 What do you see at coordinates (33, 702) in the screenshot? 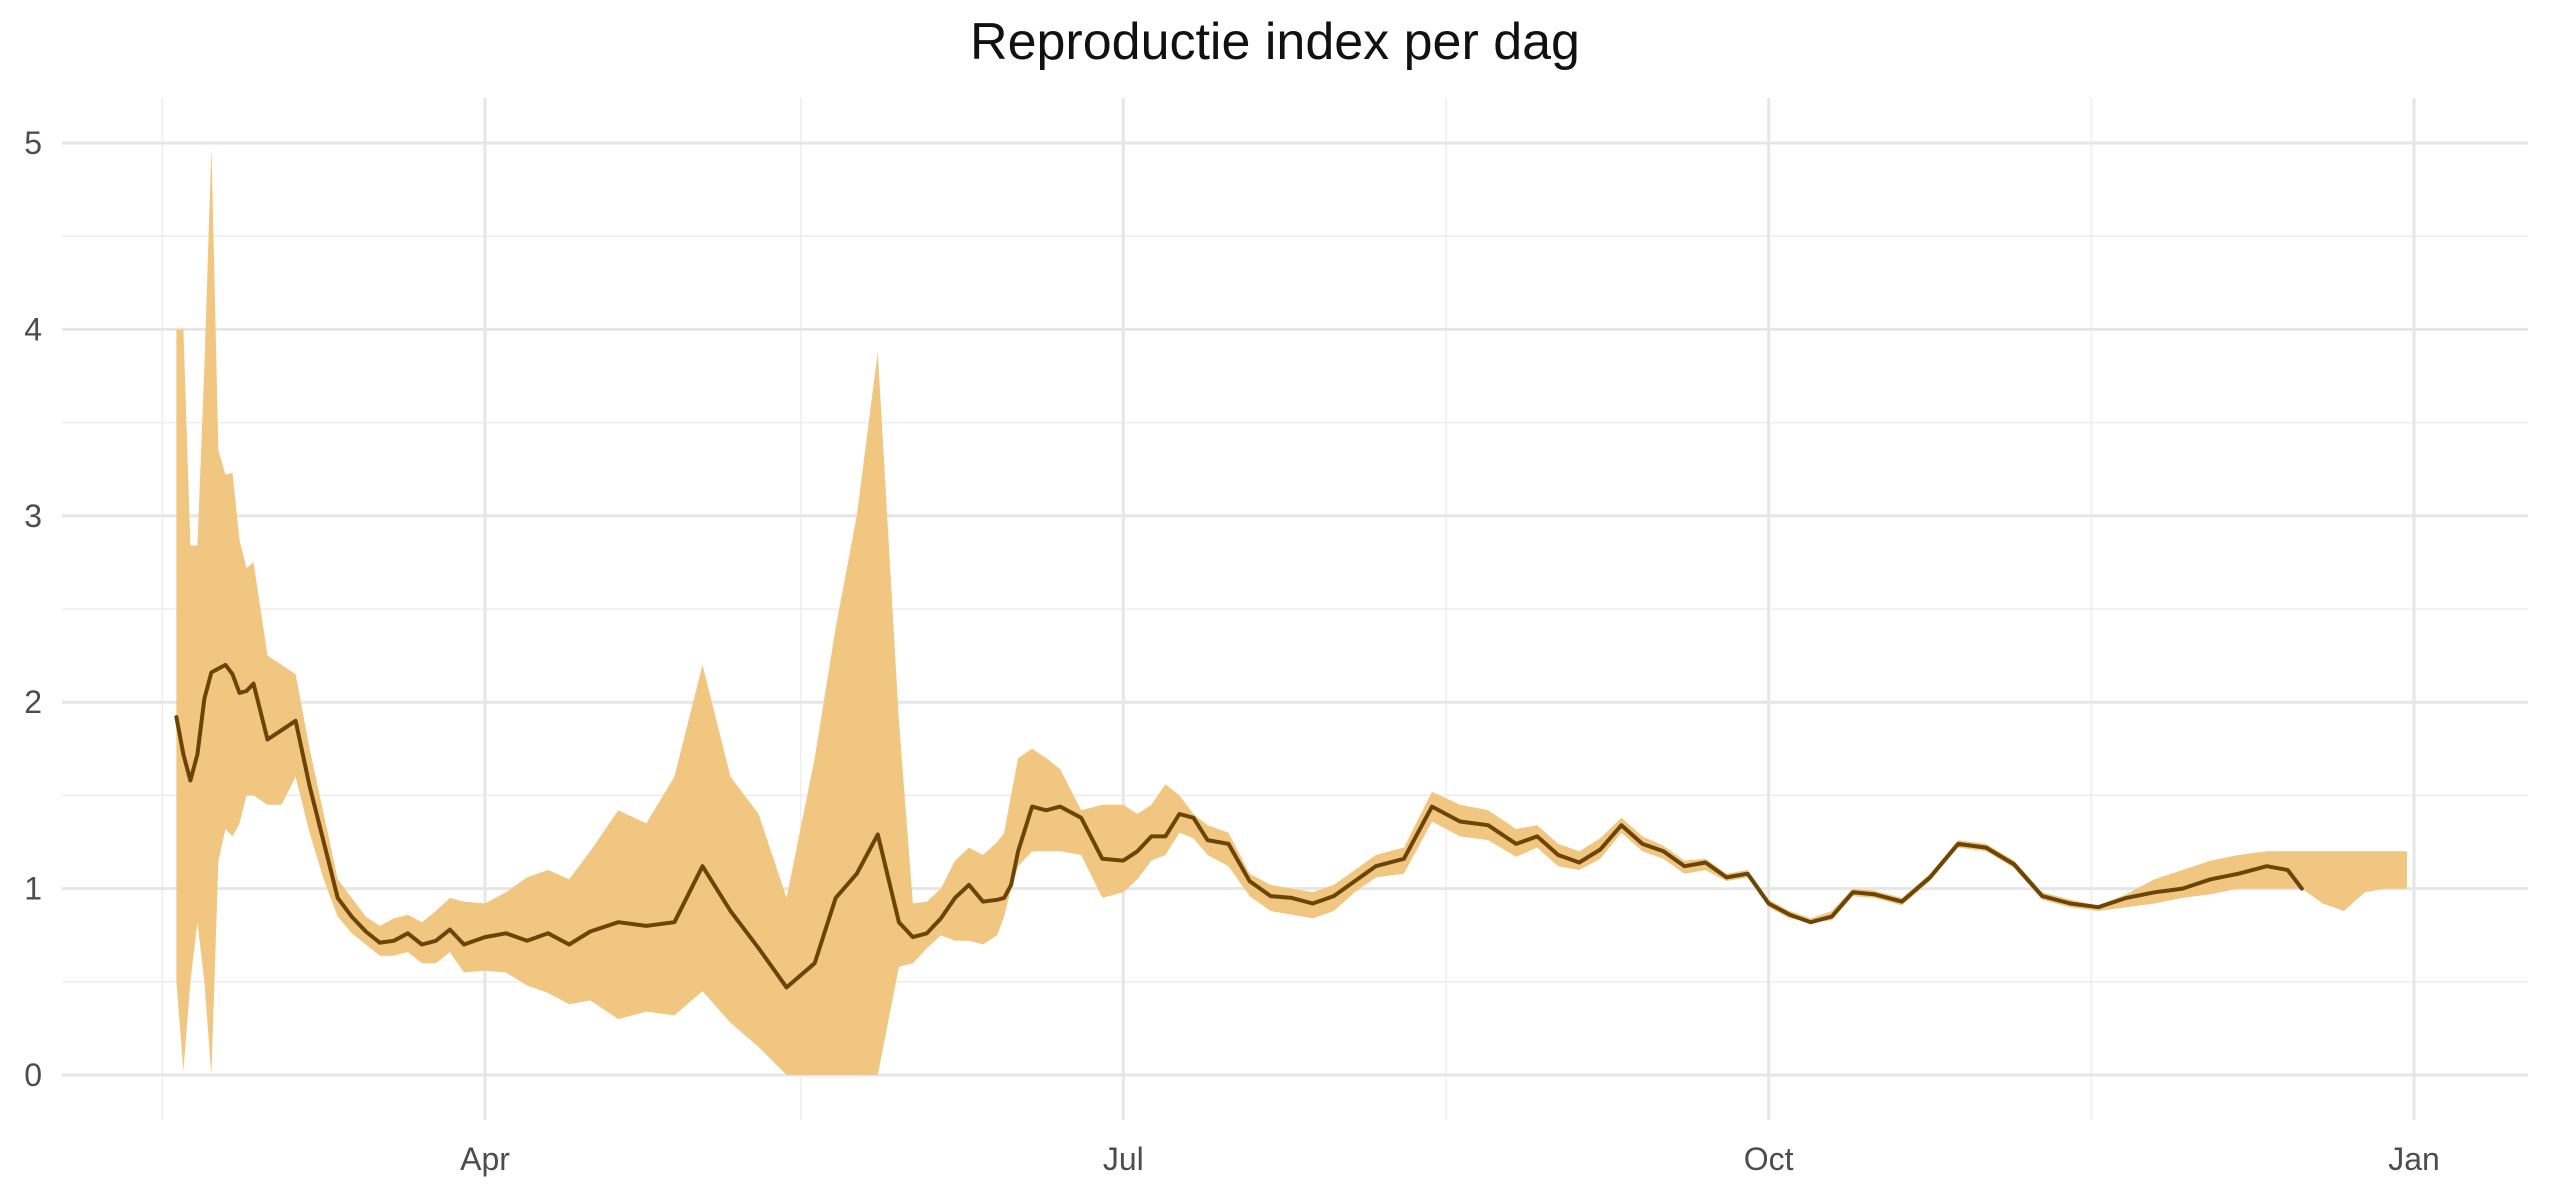
I see `y-tick-label: 2` at bounding box center [33, 702].